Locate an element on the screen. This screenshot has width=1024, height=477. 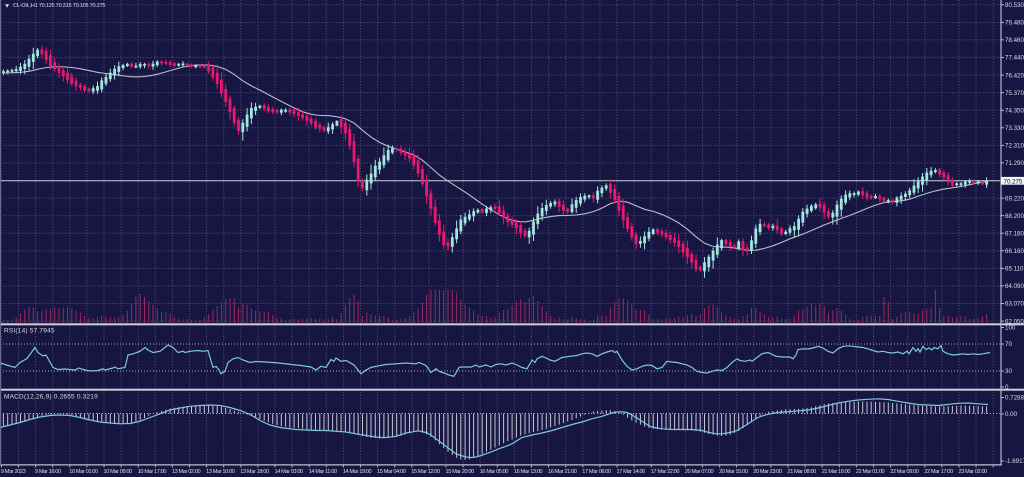
svg-text: 10 Mar 17:00 is located at coordinates (152, 472).